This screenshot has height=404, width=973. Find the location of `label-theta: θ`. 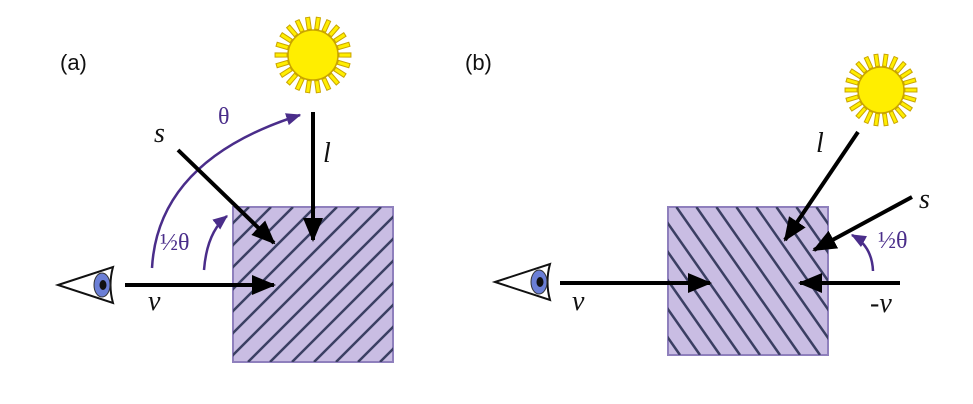

label-theta: θ is located at coordinates (224, 117).